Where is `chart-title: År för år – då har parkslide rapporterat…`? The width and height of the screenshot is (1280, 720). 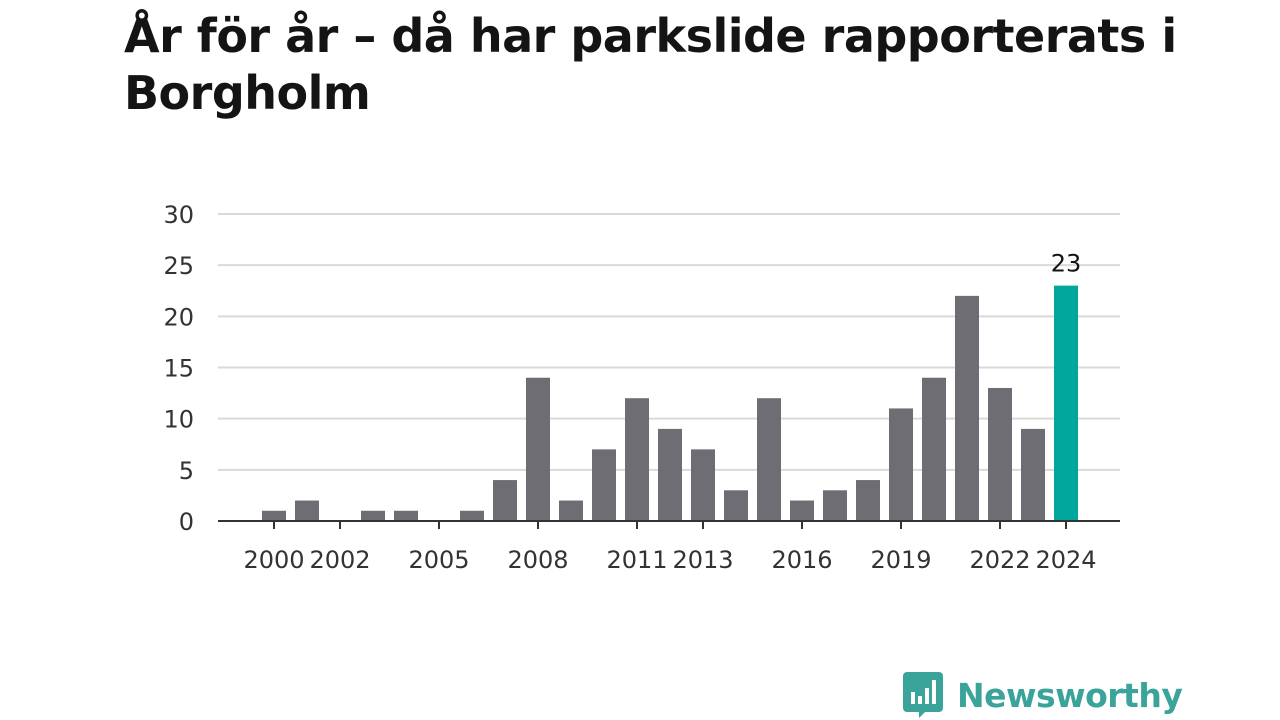
chart-title: År för år – då har parkslide rapporterat… is located at coordinates (650, 64).